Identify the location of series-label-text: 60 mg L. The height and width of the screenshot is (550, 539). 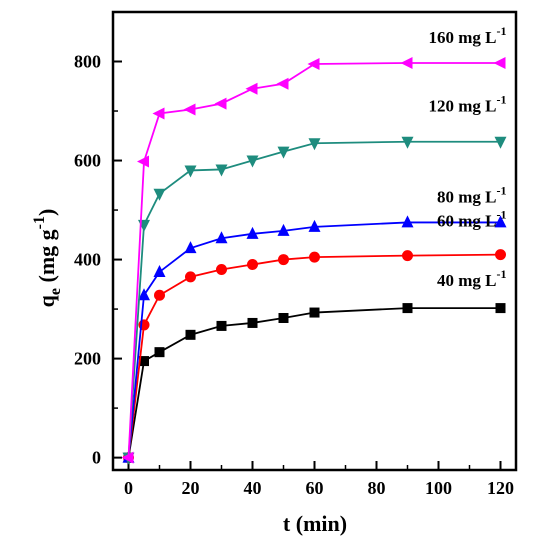
(467, 221).